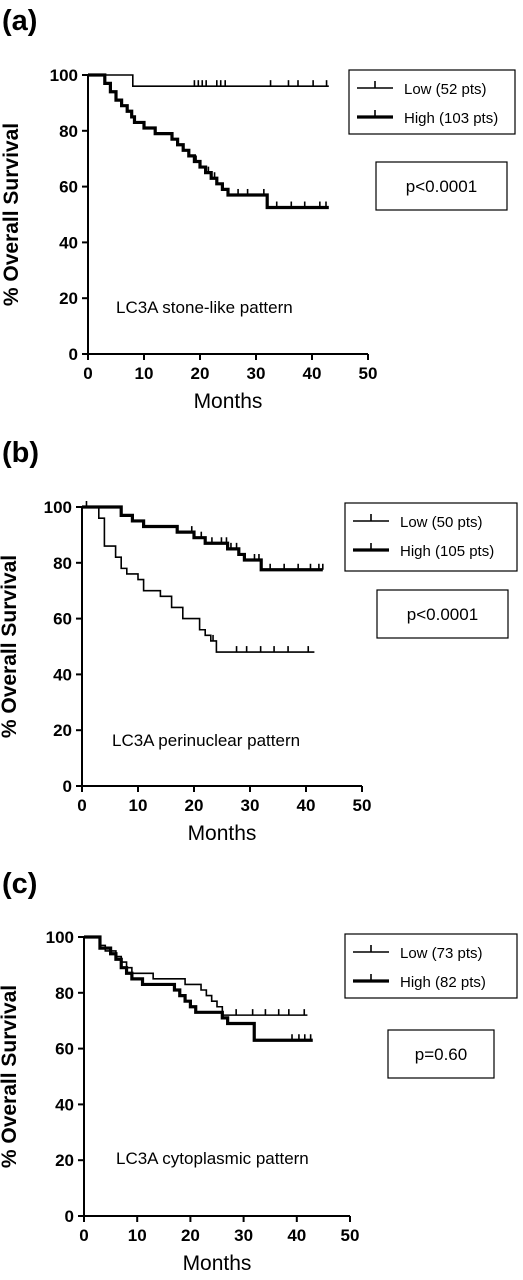 The height and width of the screenshot is (1280, 523). I want to click on pattern-annotation: LC3A stone-like pattern, so click(204, 307).